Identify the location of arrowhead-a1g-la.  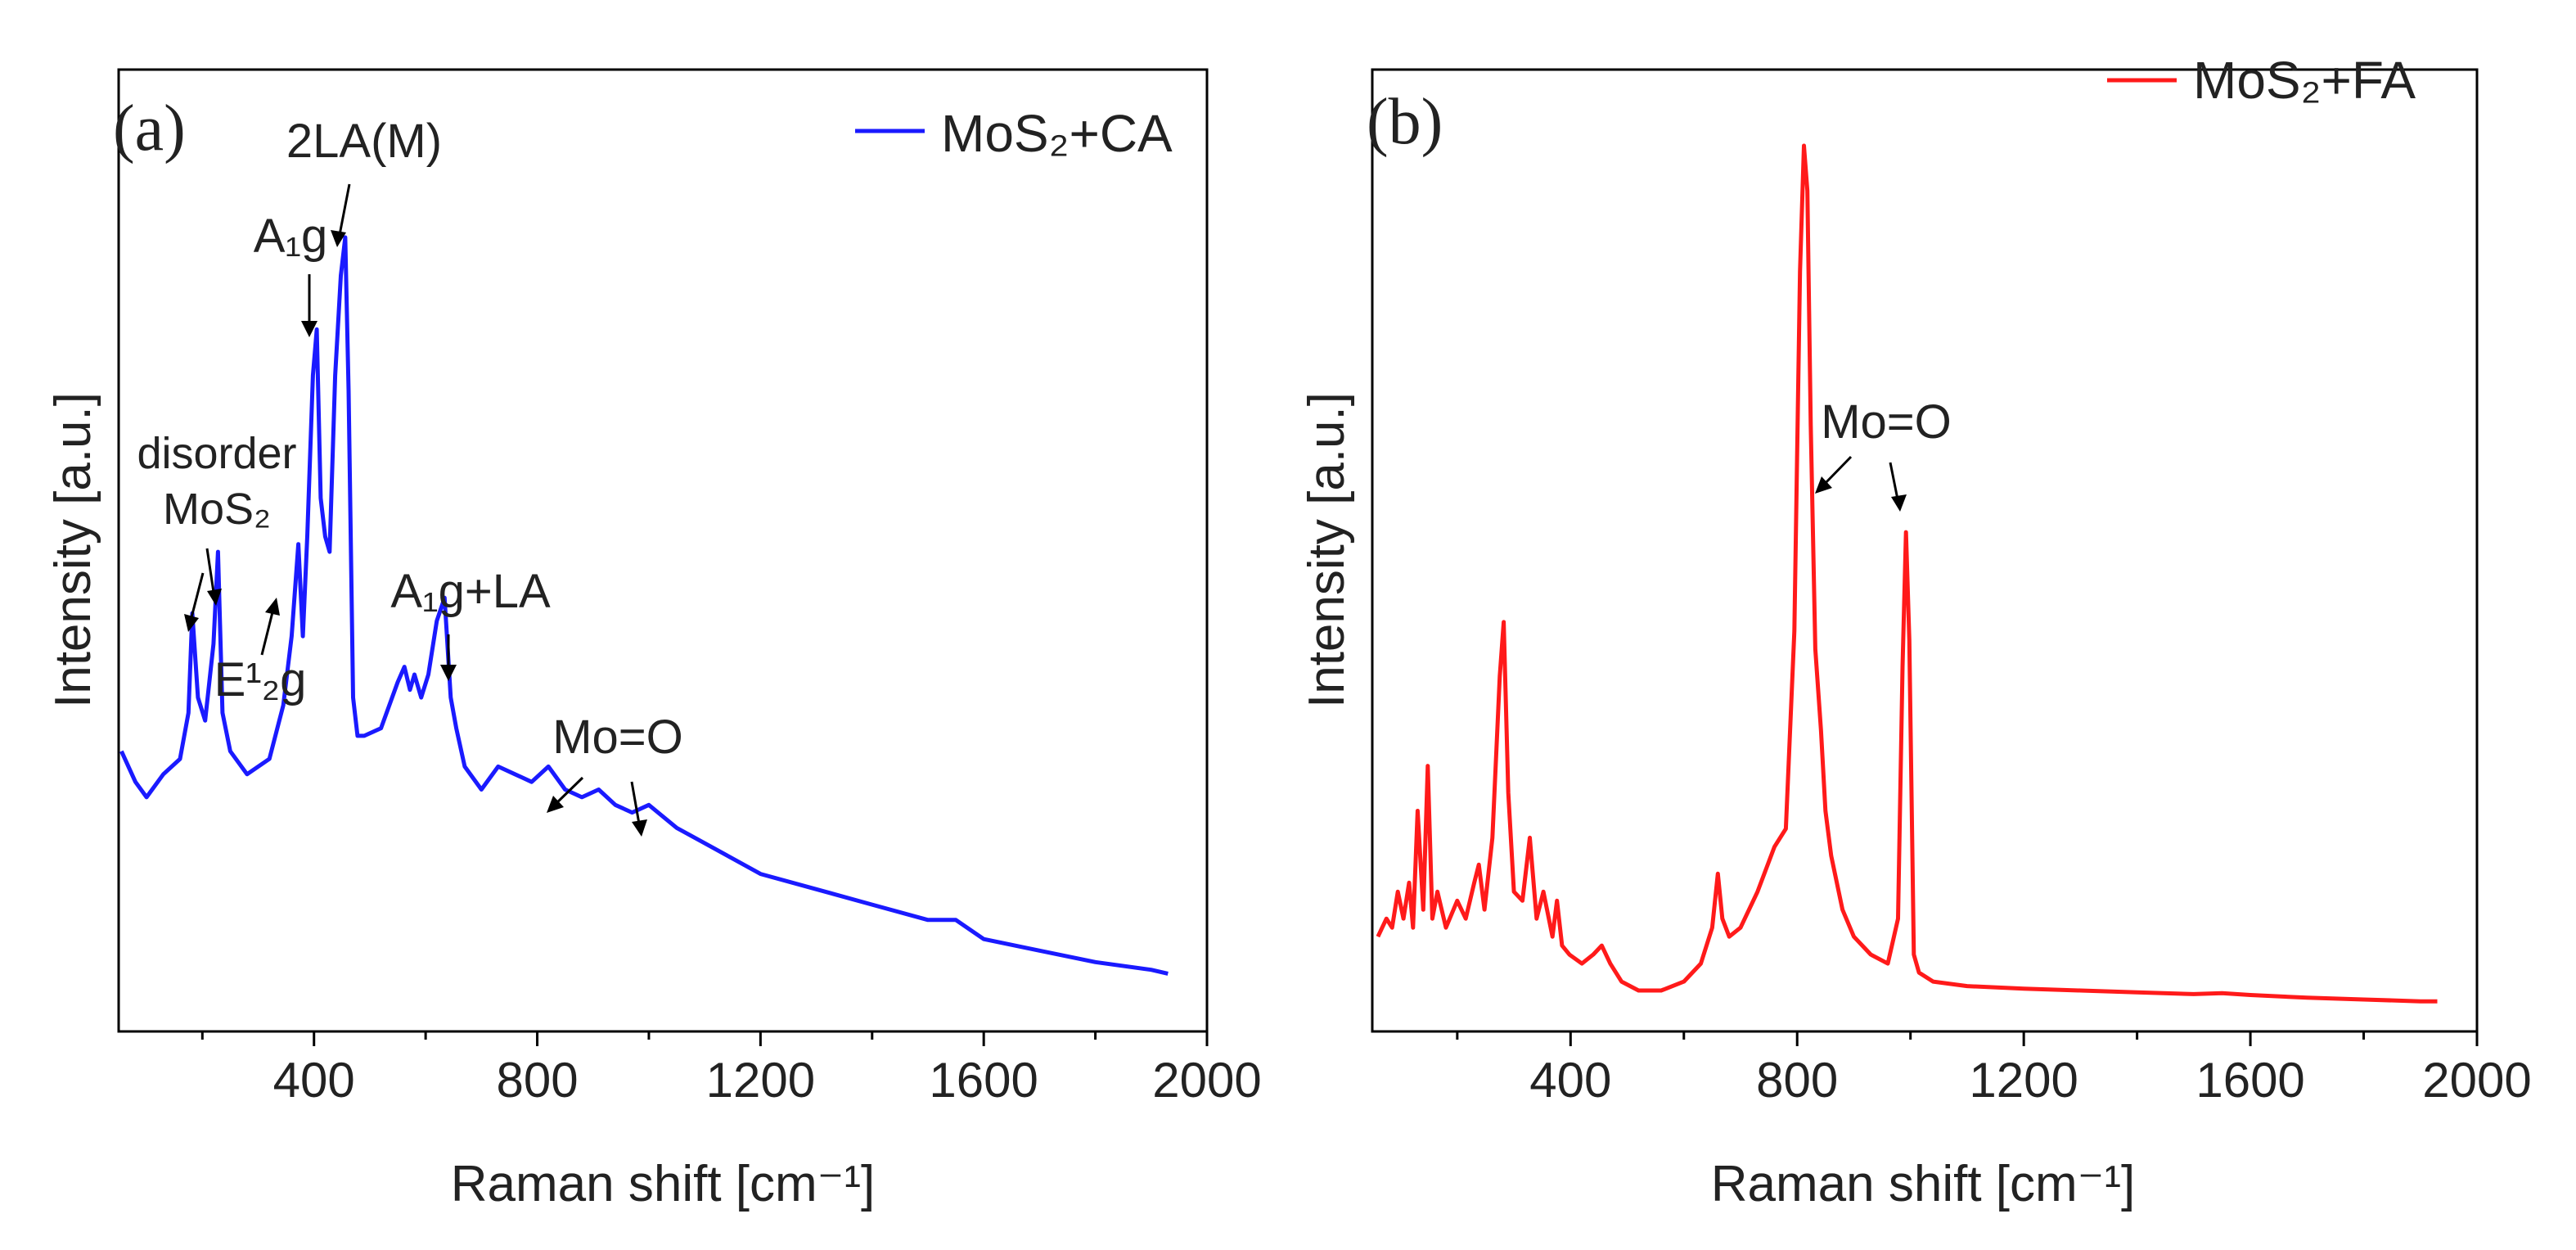
(448, 673).